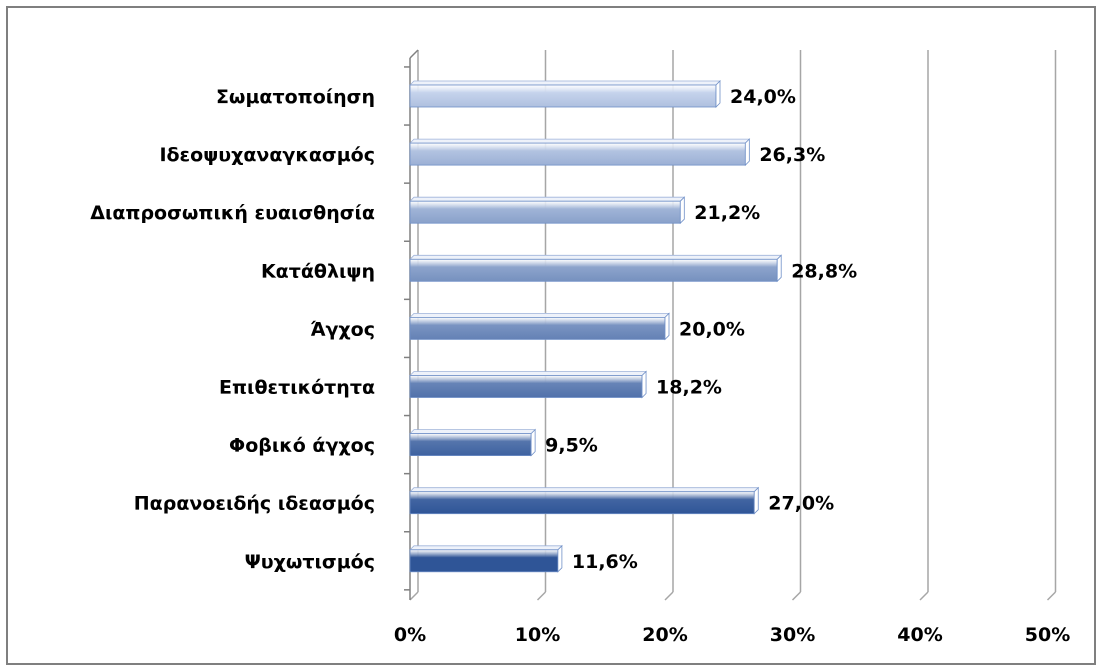 Image resolution: width=1102 pixels, height=671 pixels. I want to click on value-label: 21,2%, so click(727, 213).